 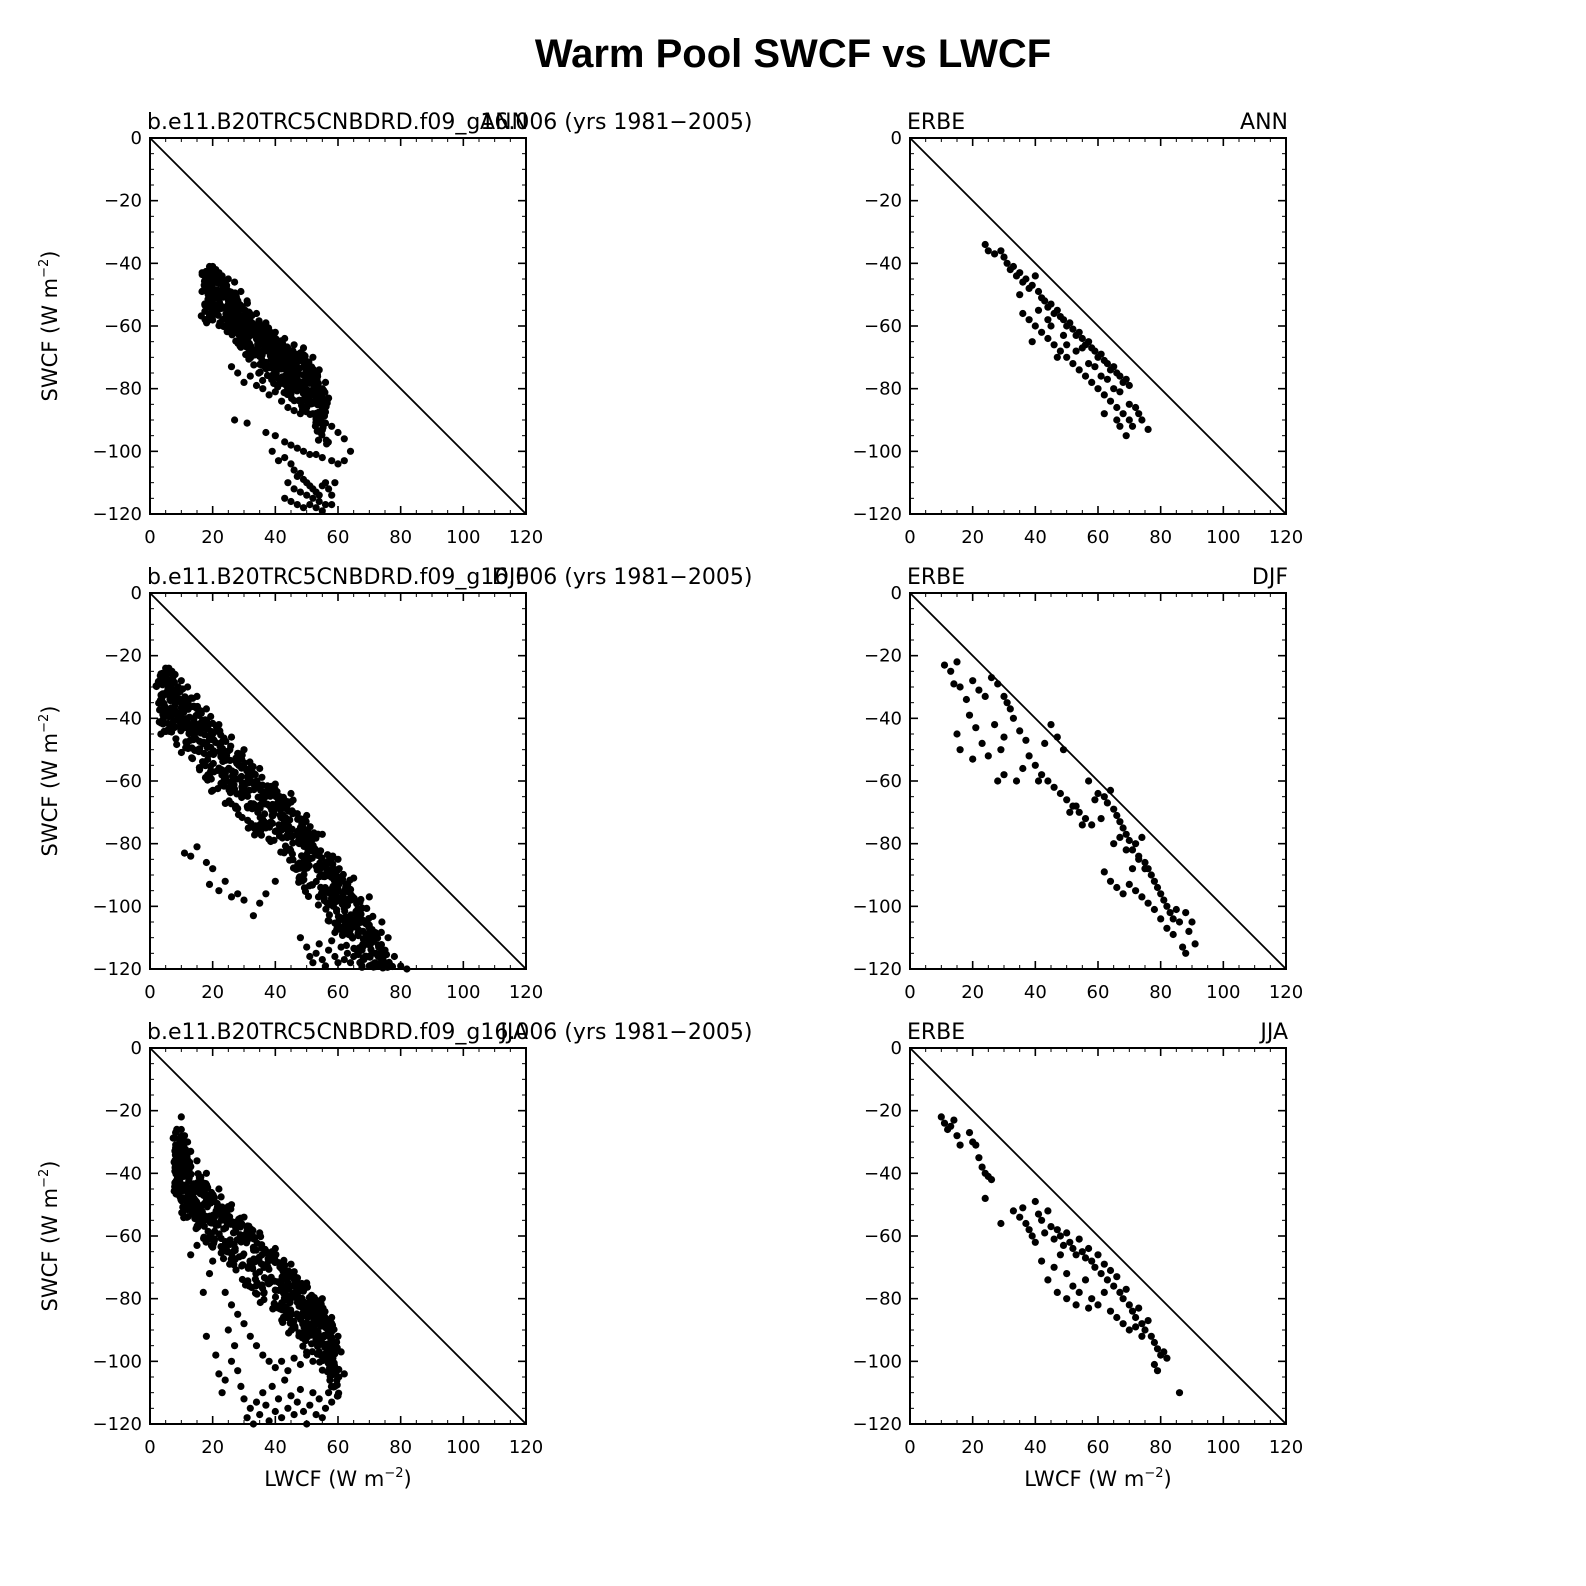 I want to click on reference-line, so click(x=338, y=781).